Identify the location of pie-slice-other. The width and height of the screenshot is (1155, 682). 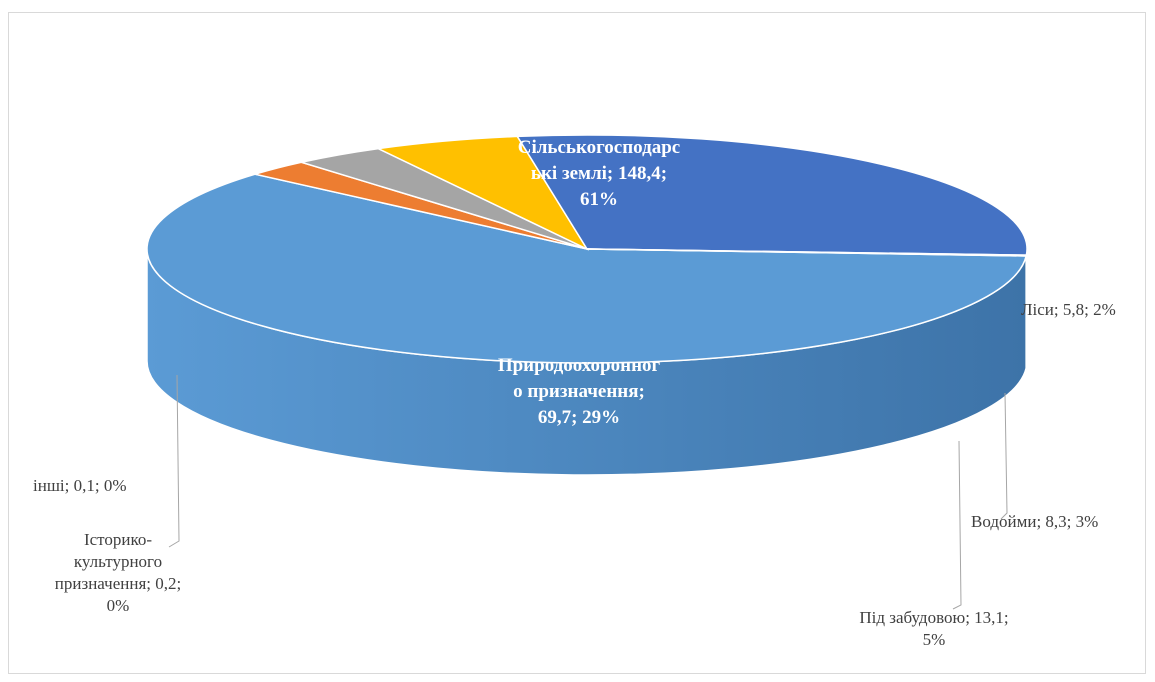
(807, 252).